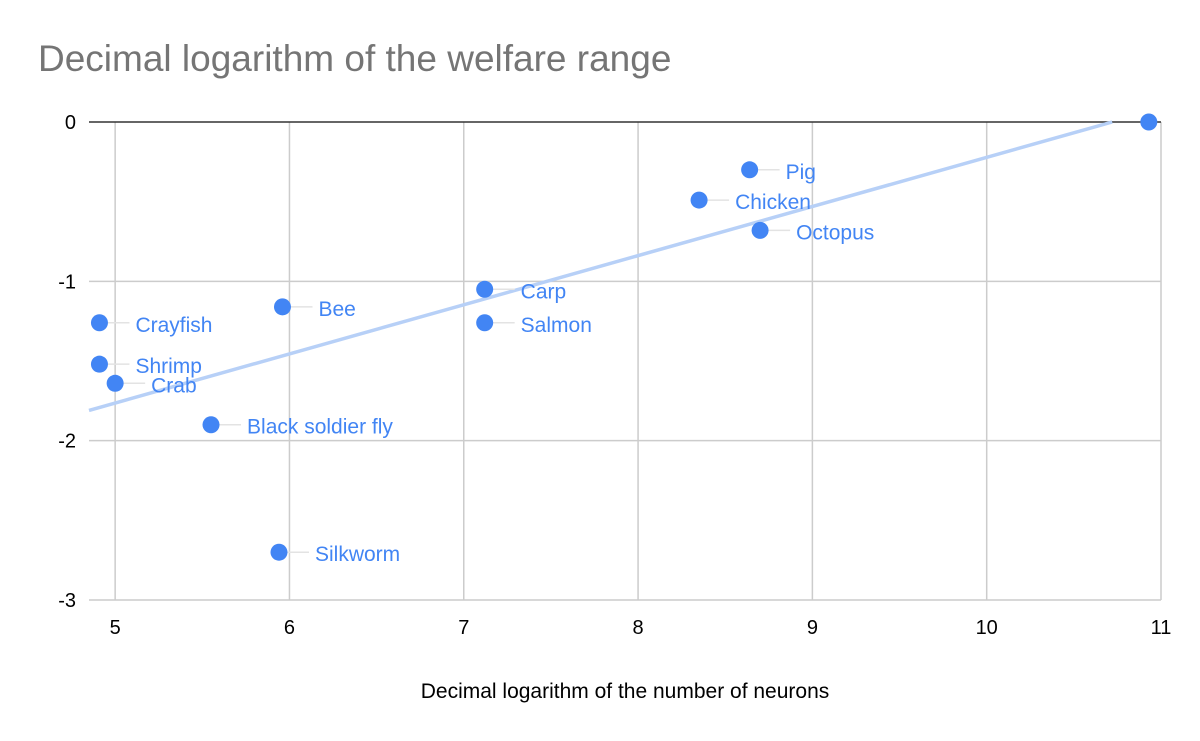  Describe the element at coordinates (336, 309) in the screenshot. I see `point-label: Bee` at that location.